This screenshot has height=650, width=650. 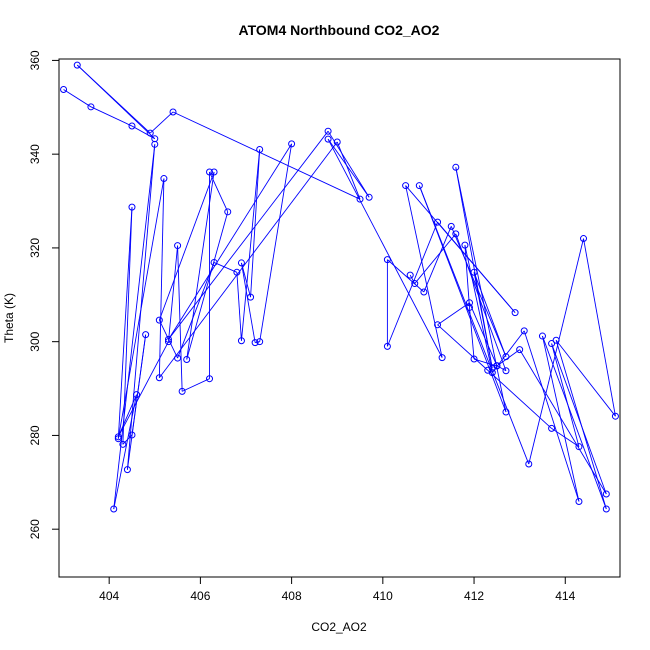 I want to click on y-tick-label: 360, so click(x=35, y=60).